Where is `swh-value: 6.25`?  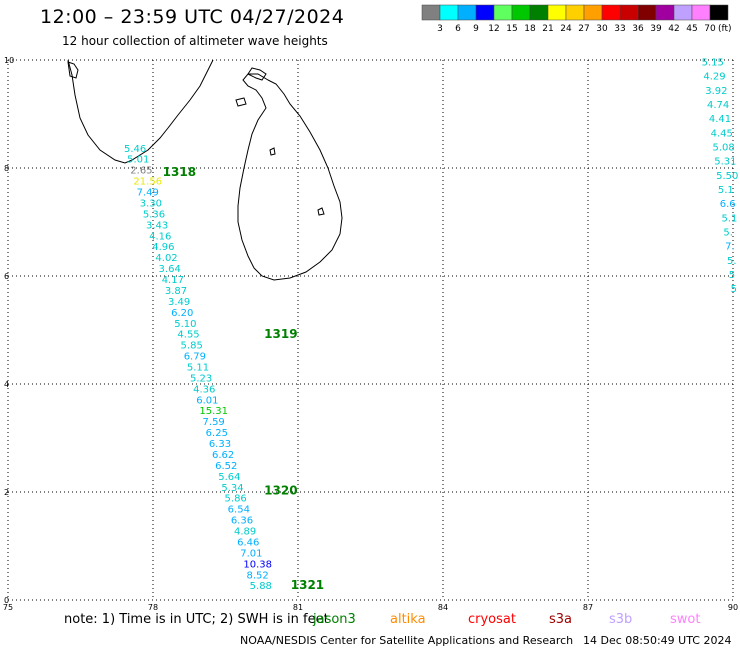
swh-value: 6.25 is located at coordinates (217, 433).